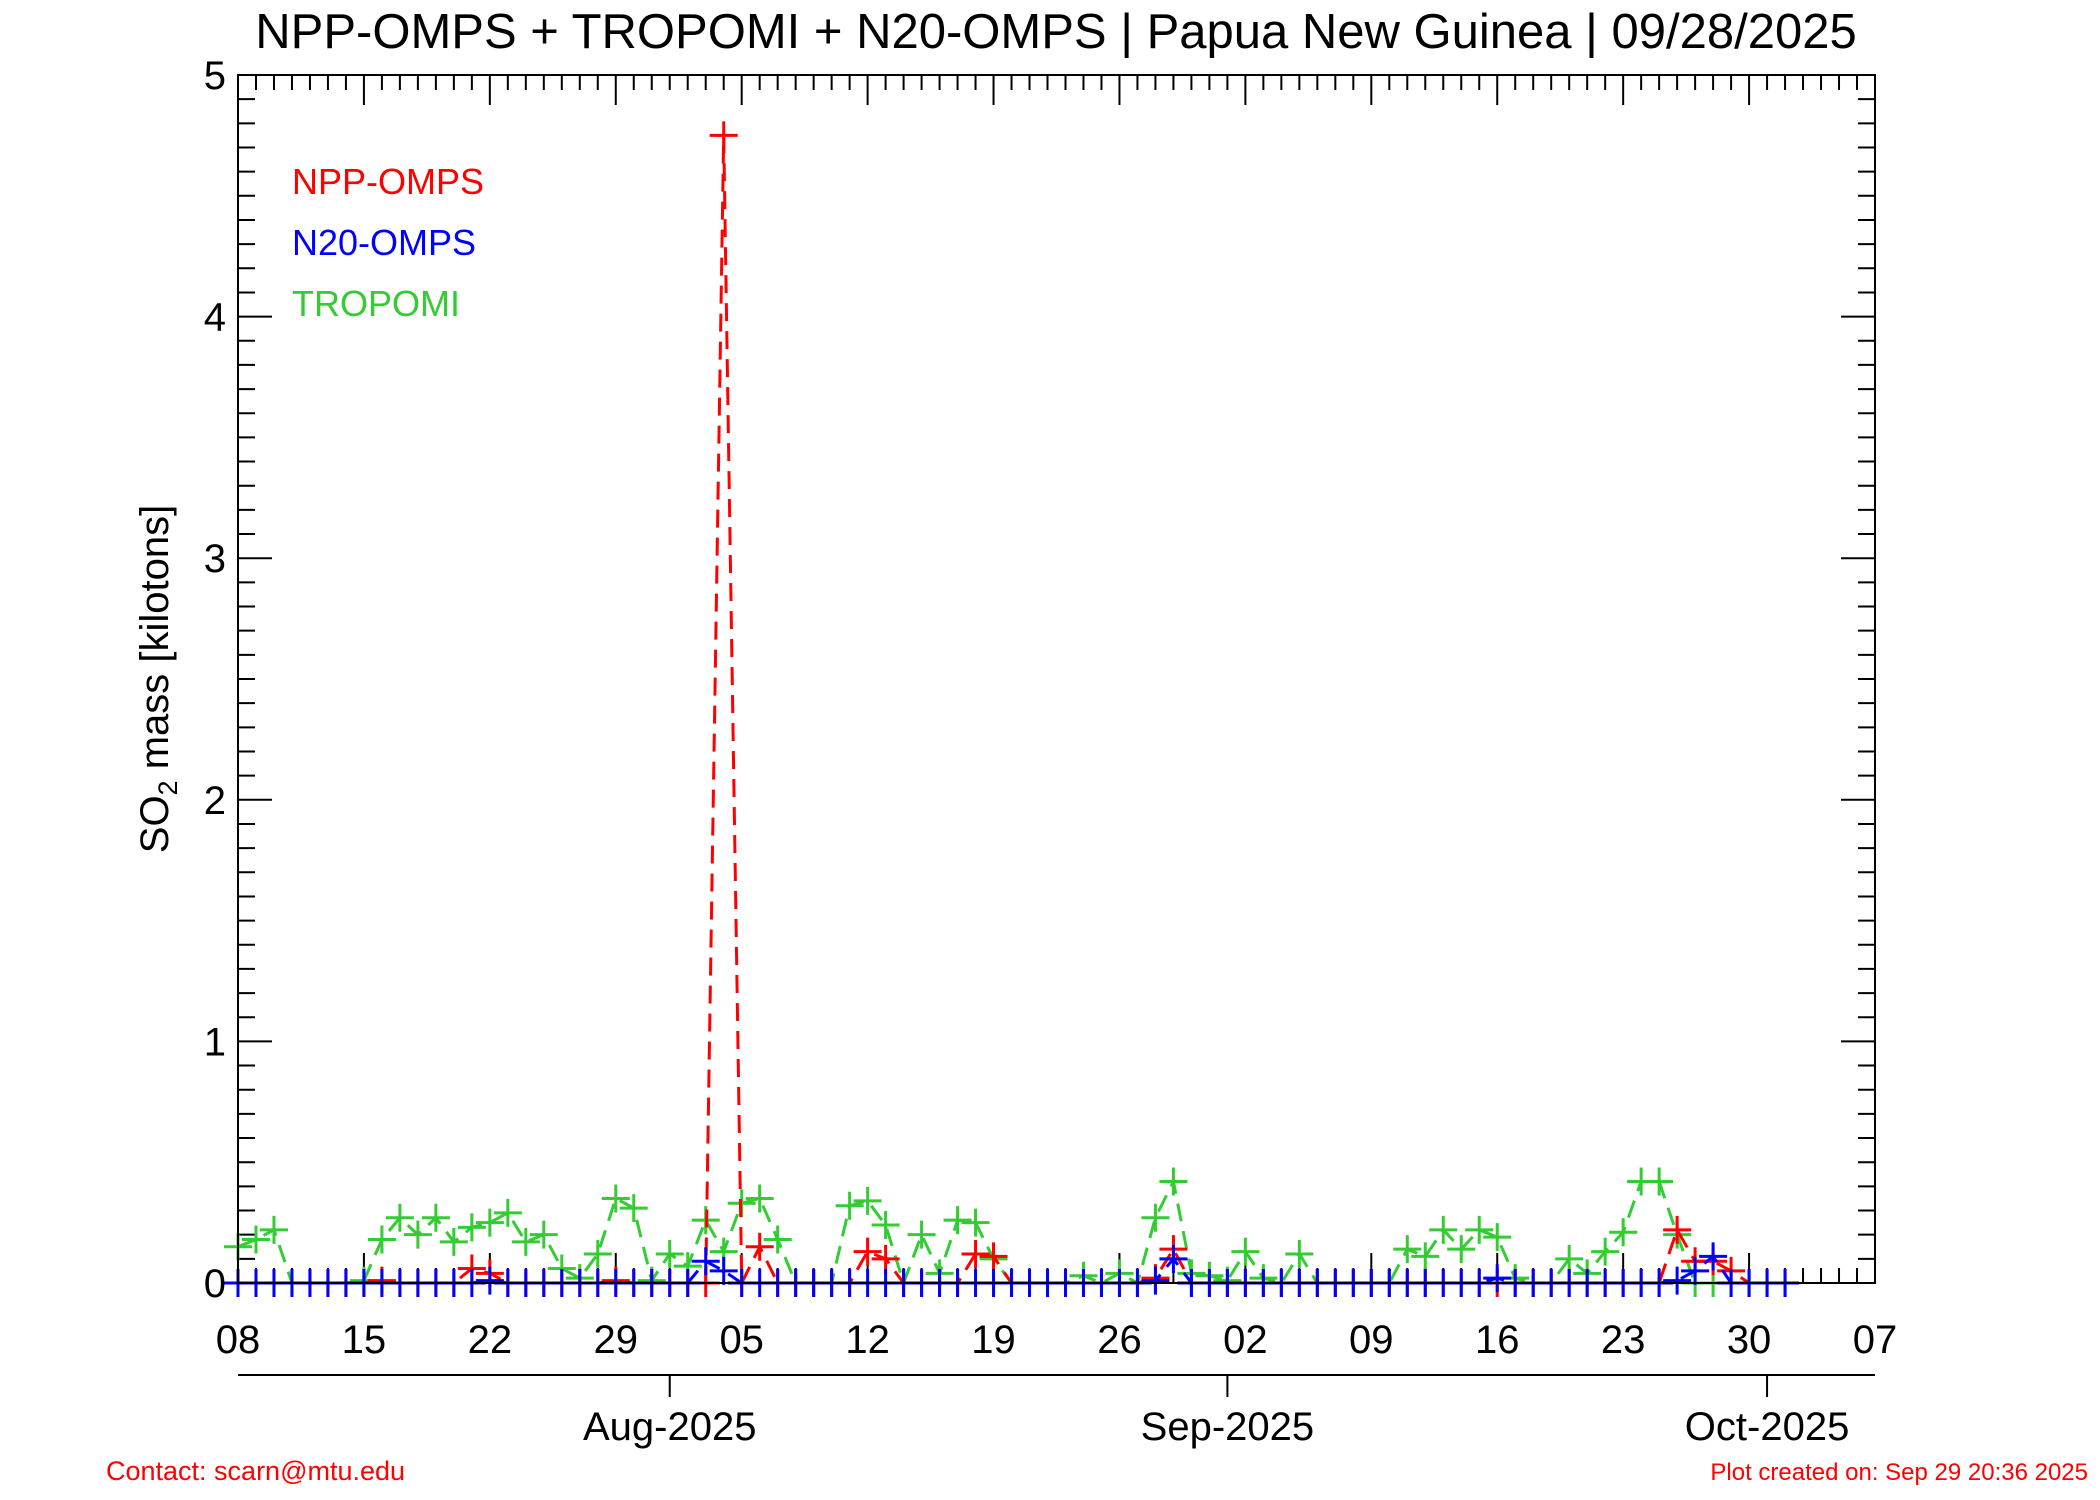  What do you see at coordinates (376, 303) in the screenshot?
I see `legend-tropomi: TROPOMI` at bounding box center [376, 303].